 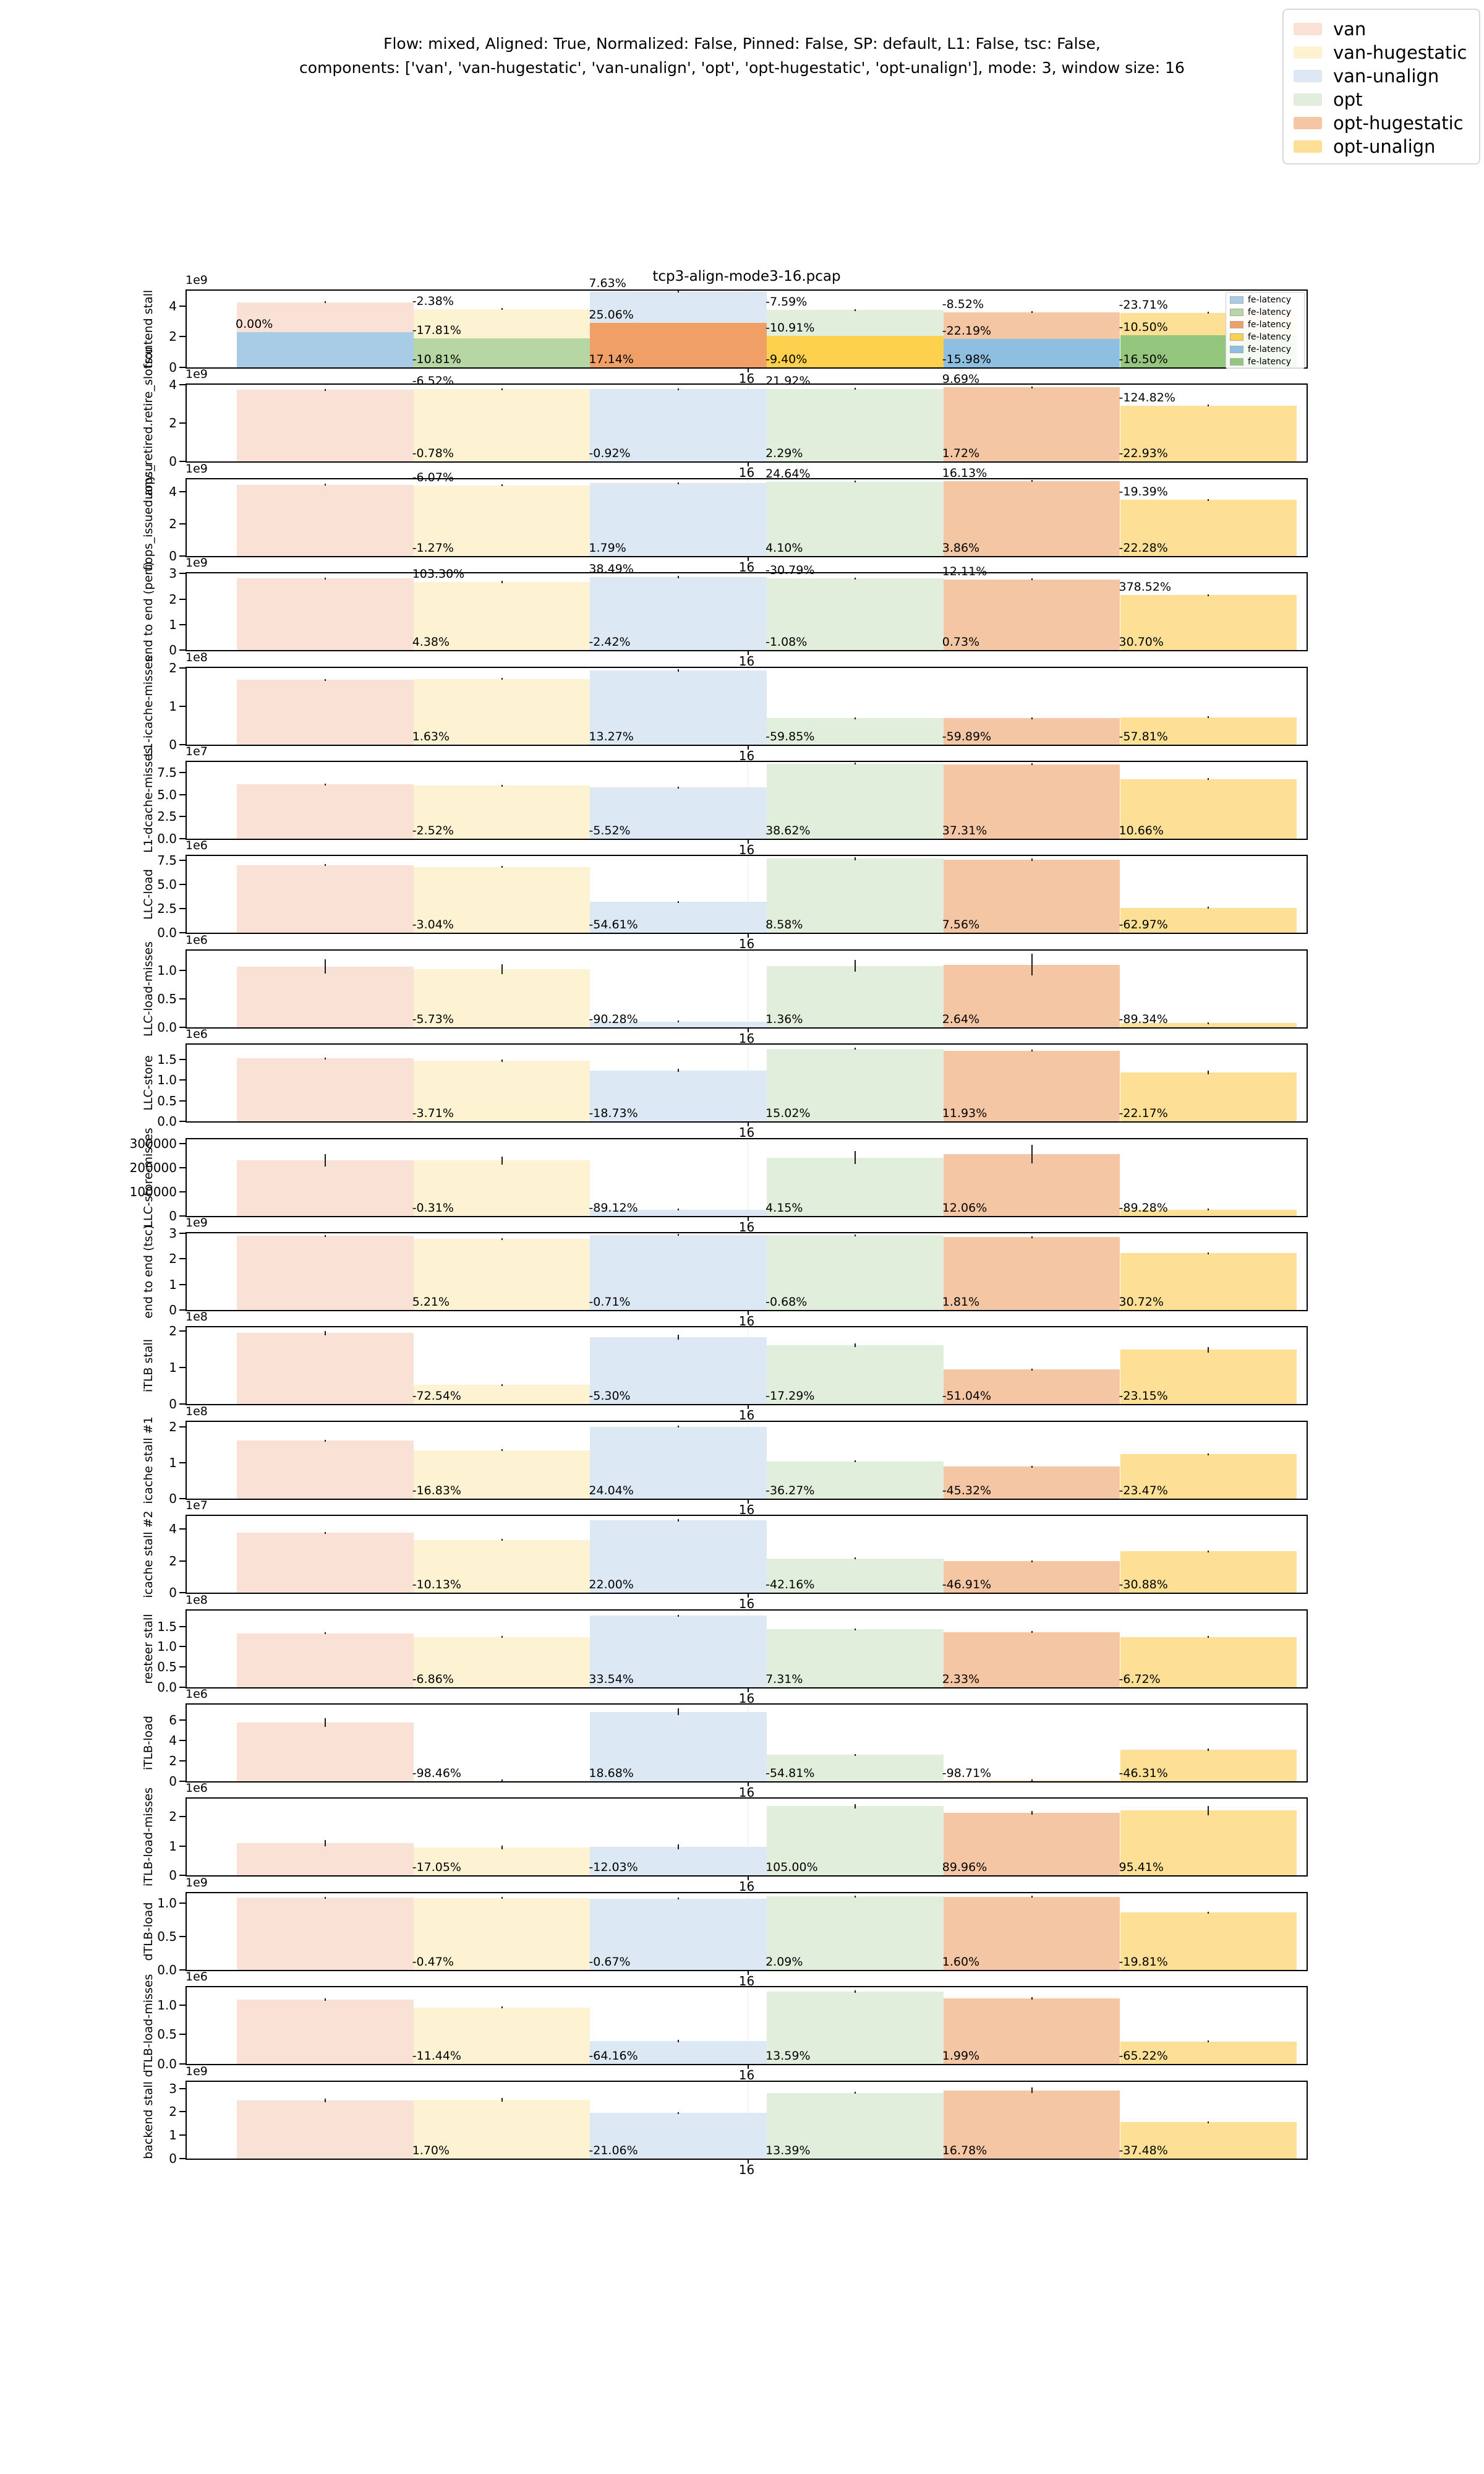 What do you see at coordinates (167, 970) in the screenshot?
I see `y-tick-label: 1.0` at bounding box center [167, 970].